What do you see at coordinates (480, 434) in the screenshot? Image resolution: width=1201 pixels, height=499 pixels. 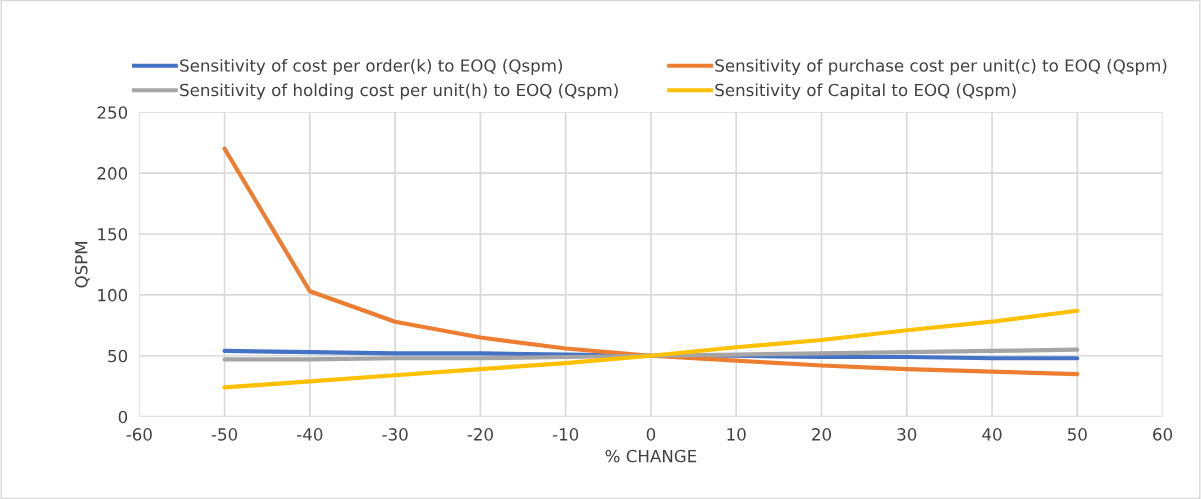 I see `x-tick-label: -20` at bounding box center [480, 434].